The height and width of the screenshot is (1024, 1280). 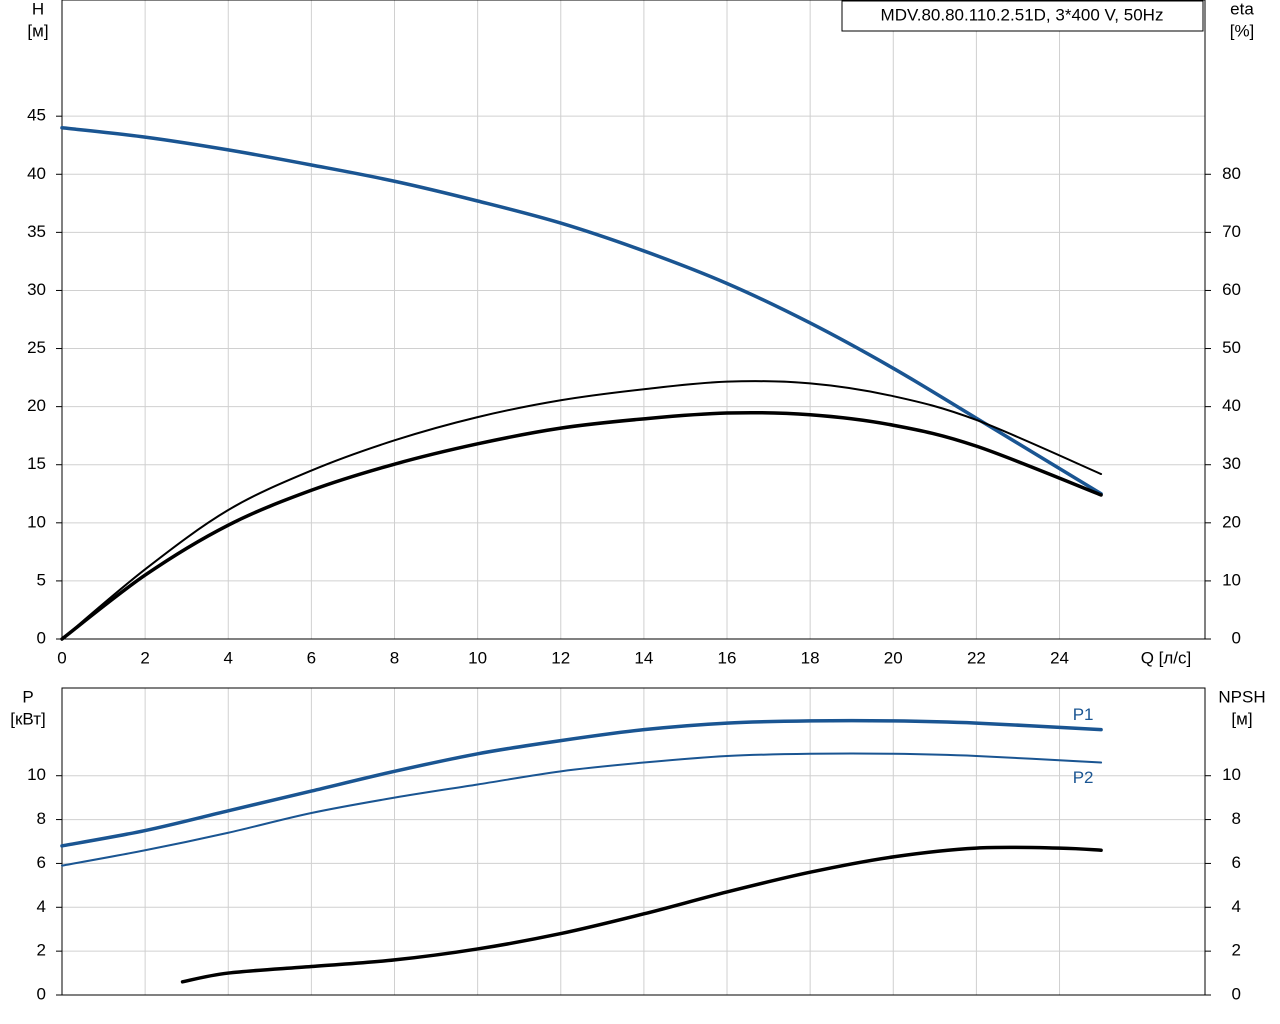 What do you see at coordinates (394, 657) in the screenshot?
I see `x-tick-label: 8` at bounding box center [394, 657].